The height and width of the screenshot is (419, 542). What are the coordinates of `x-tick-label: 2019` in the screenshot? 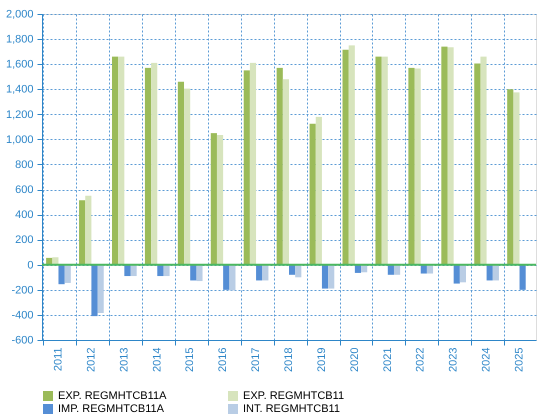 It's located at (322, 360).